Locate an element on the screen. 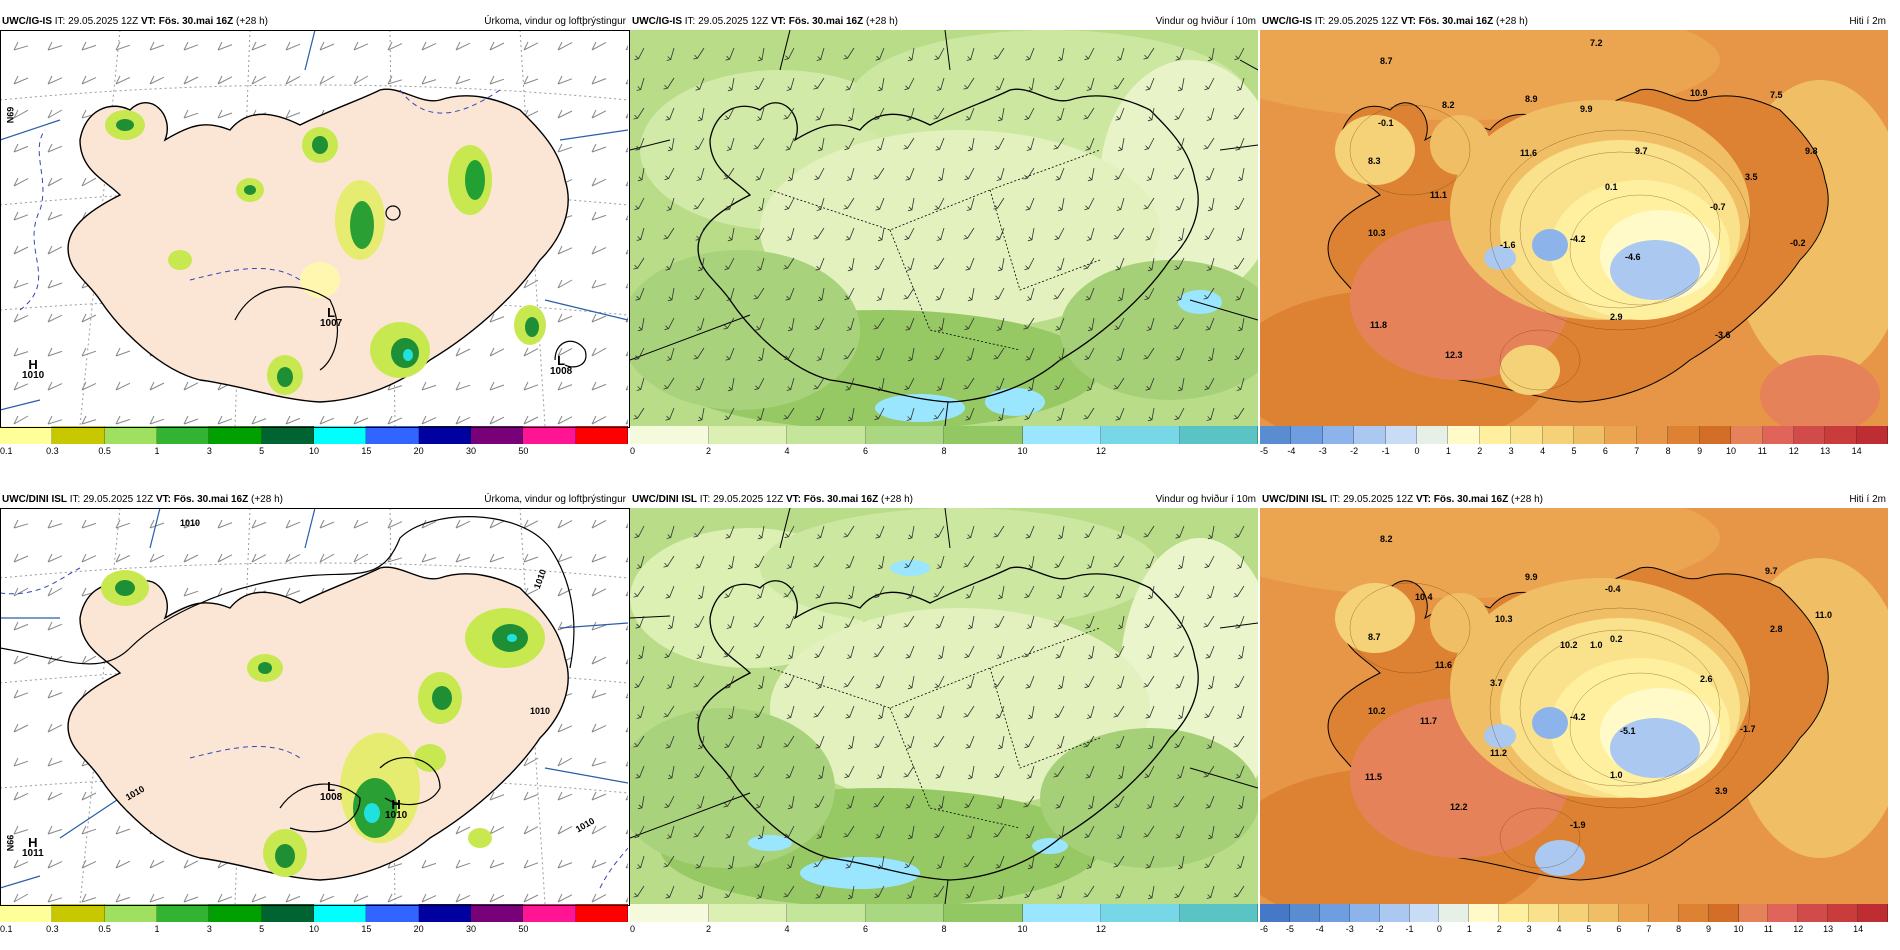 This screenshot has width=1900, height=950. temperature-value: -5.1 is located at coordinates (1628, 731).